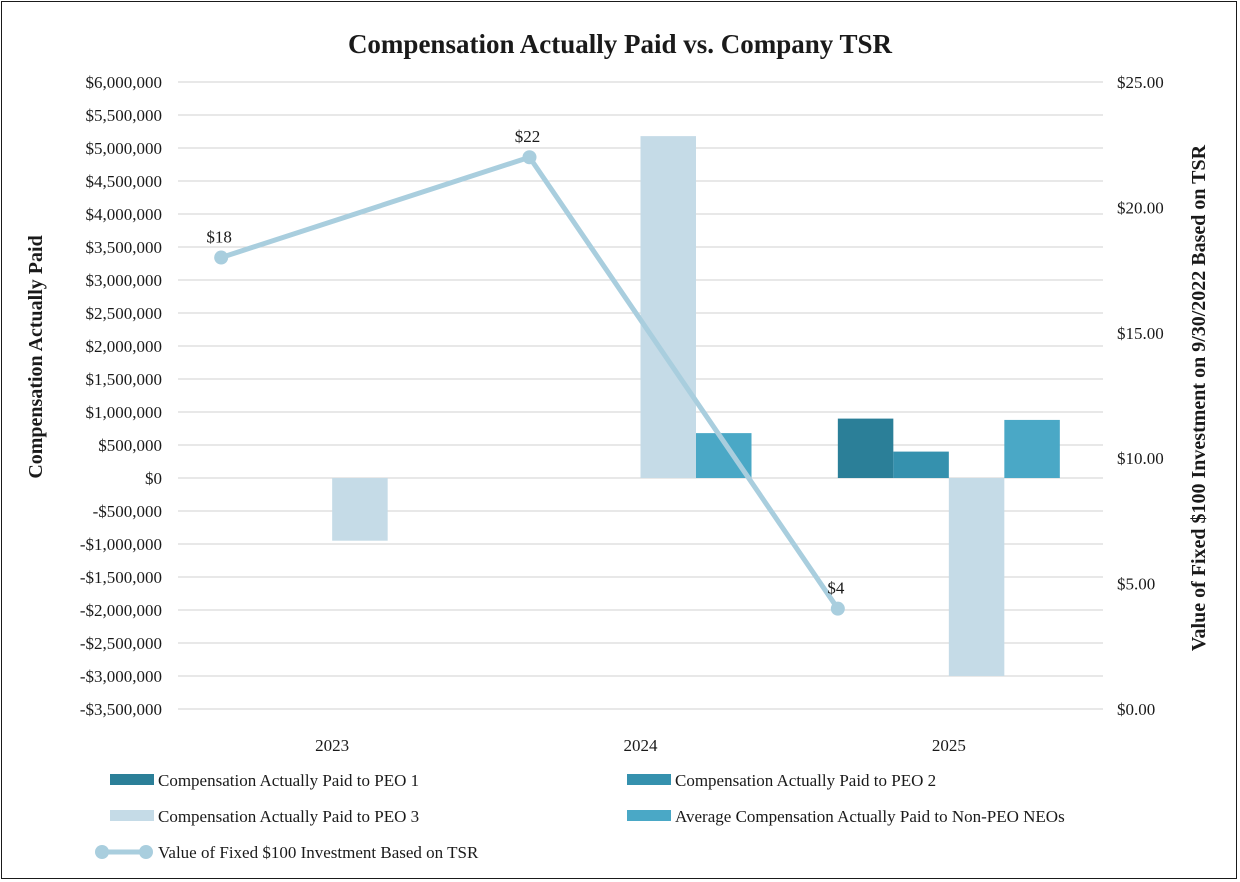 Image resolution: width=1240 pixels, height=882 pixels. What do you see at coordinates (124, 181) in the screenshot?
I see `y-tick-label: $4,500,000` at bounding box center [124, 181].